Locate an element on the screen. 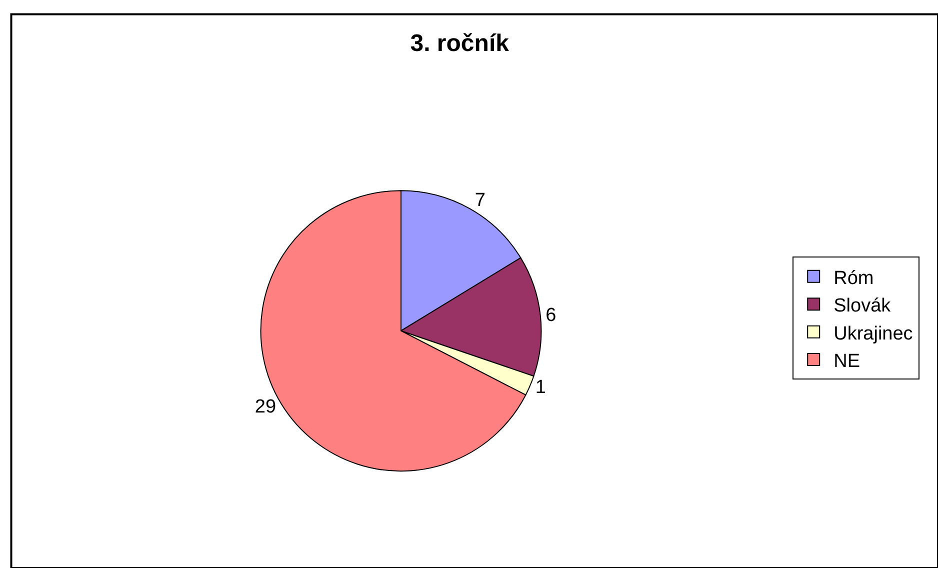  data-label: 29 is located at coordinates (265, 407).